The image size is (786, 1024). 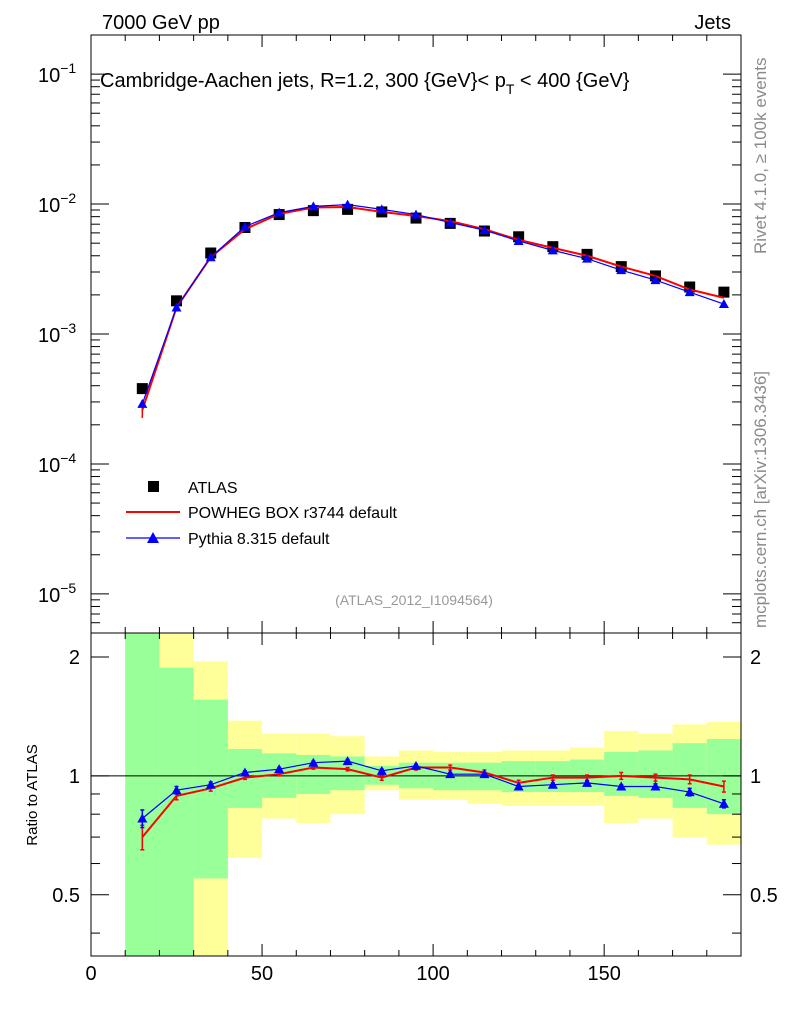 What do you see at coordinates (213, 488) in the screenshot?
I see `legend-label-atlas: ATLAS` at bounding box center [213, 488].